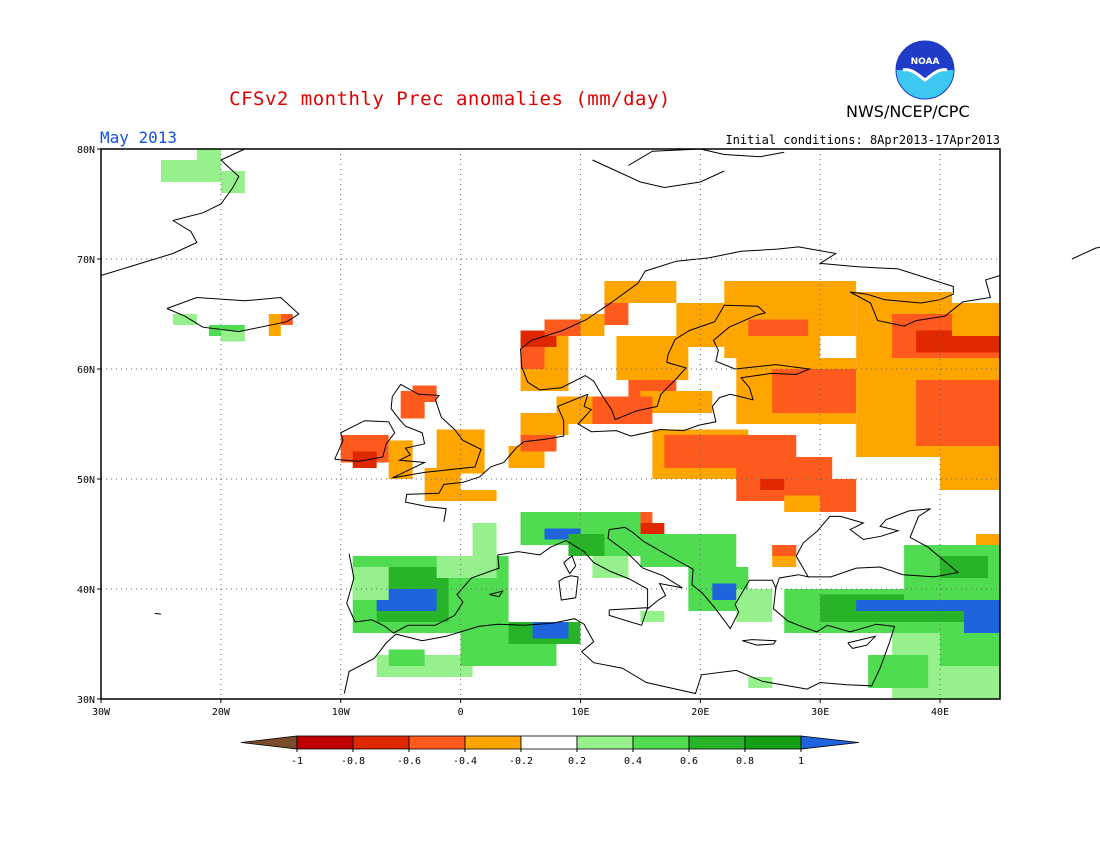 Image resolution: width=1100 pixels, height=850 pixels. Describe the element at coordinates (940, 712) in the screenshot. I see `lon-tick-label: 40E` at that location.